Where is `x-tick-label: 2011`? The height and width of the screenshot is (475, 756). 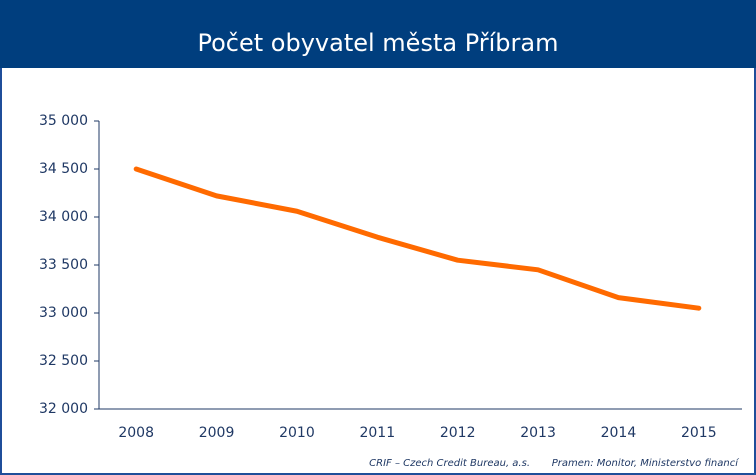
x-tick-label: 2011 is located at coordinates (377, 433).